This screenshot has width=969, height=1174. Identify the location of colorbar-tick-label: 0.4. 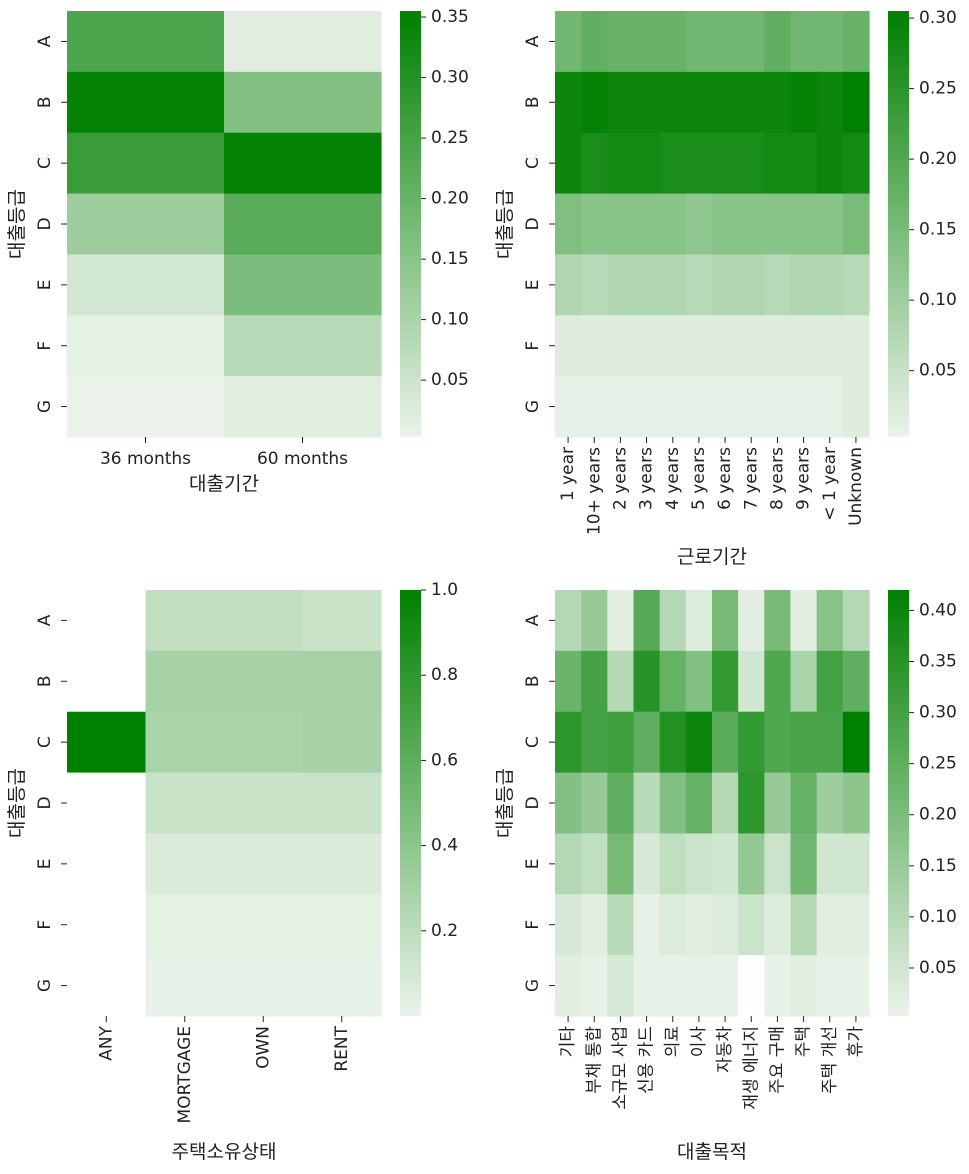
(444, 846).